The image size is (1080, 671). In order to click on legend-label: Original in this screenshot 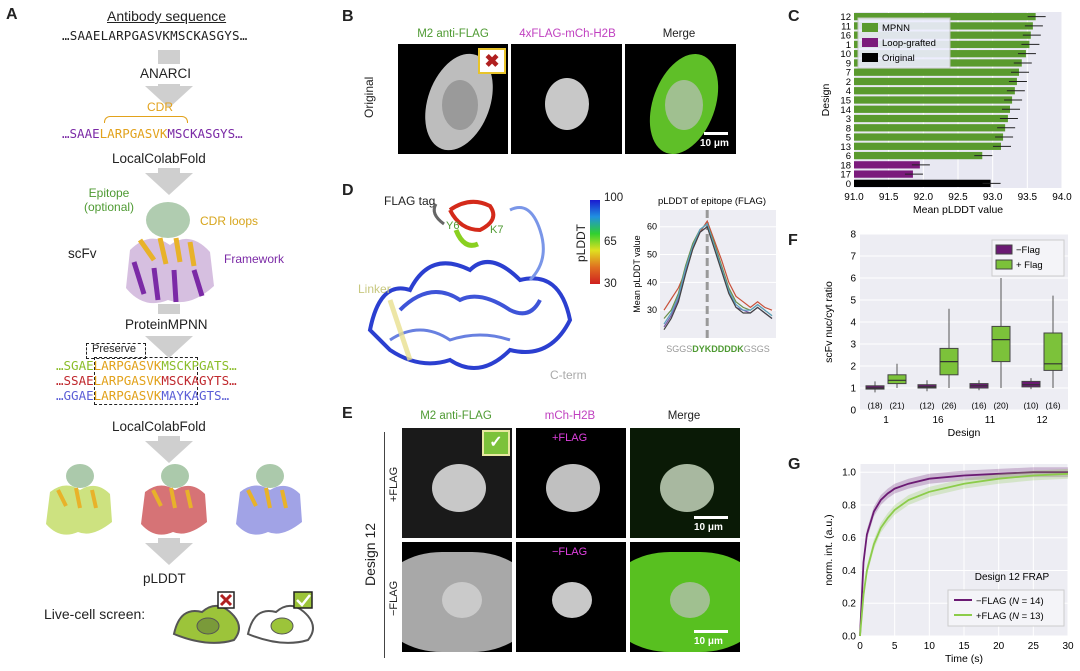, I will do `click(898, 58)`.